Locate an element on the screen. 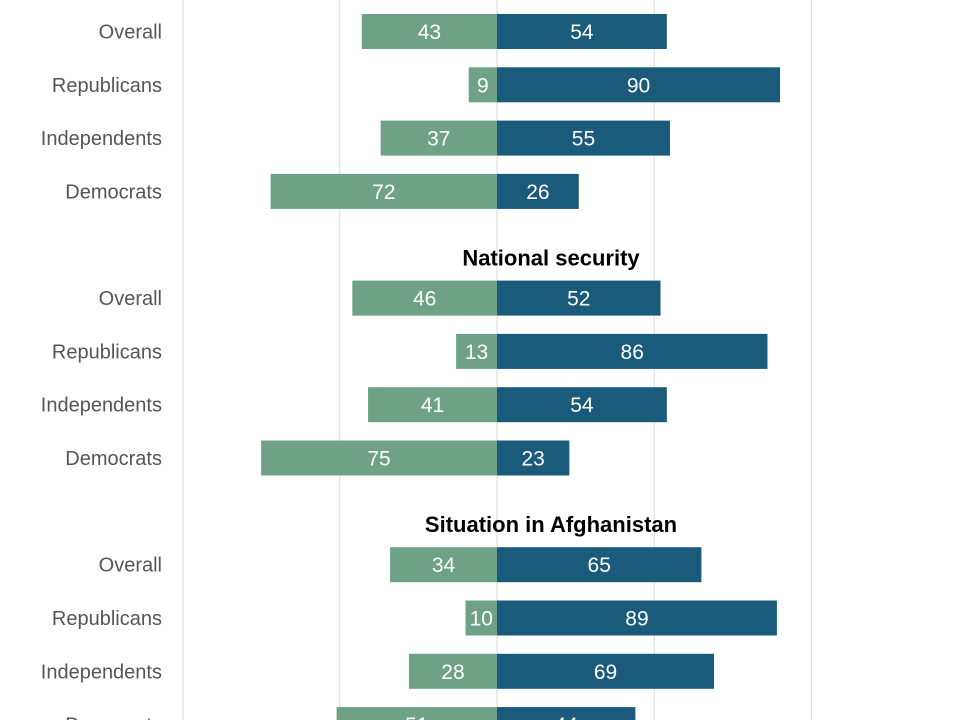  bar-left-value: 72 is located at coordinates (383, 192).